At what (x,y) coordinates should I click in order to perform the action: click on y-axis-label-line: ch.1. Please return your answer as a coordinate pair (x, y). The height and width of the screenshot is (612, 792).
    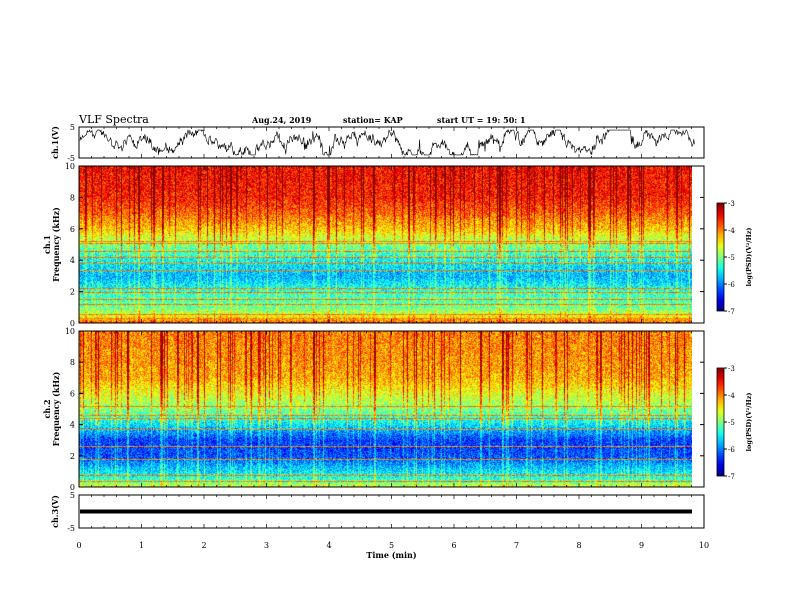
    Looking at the image, I should click on (47, 244).